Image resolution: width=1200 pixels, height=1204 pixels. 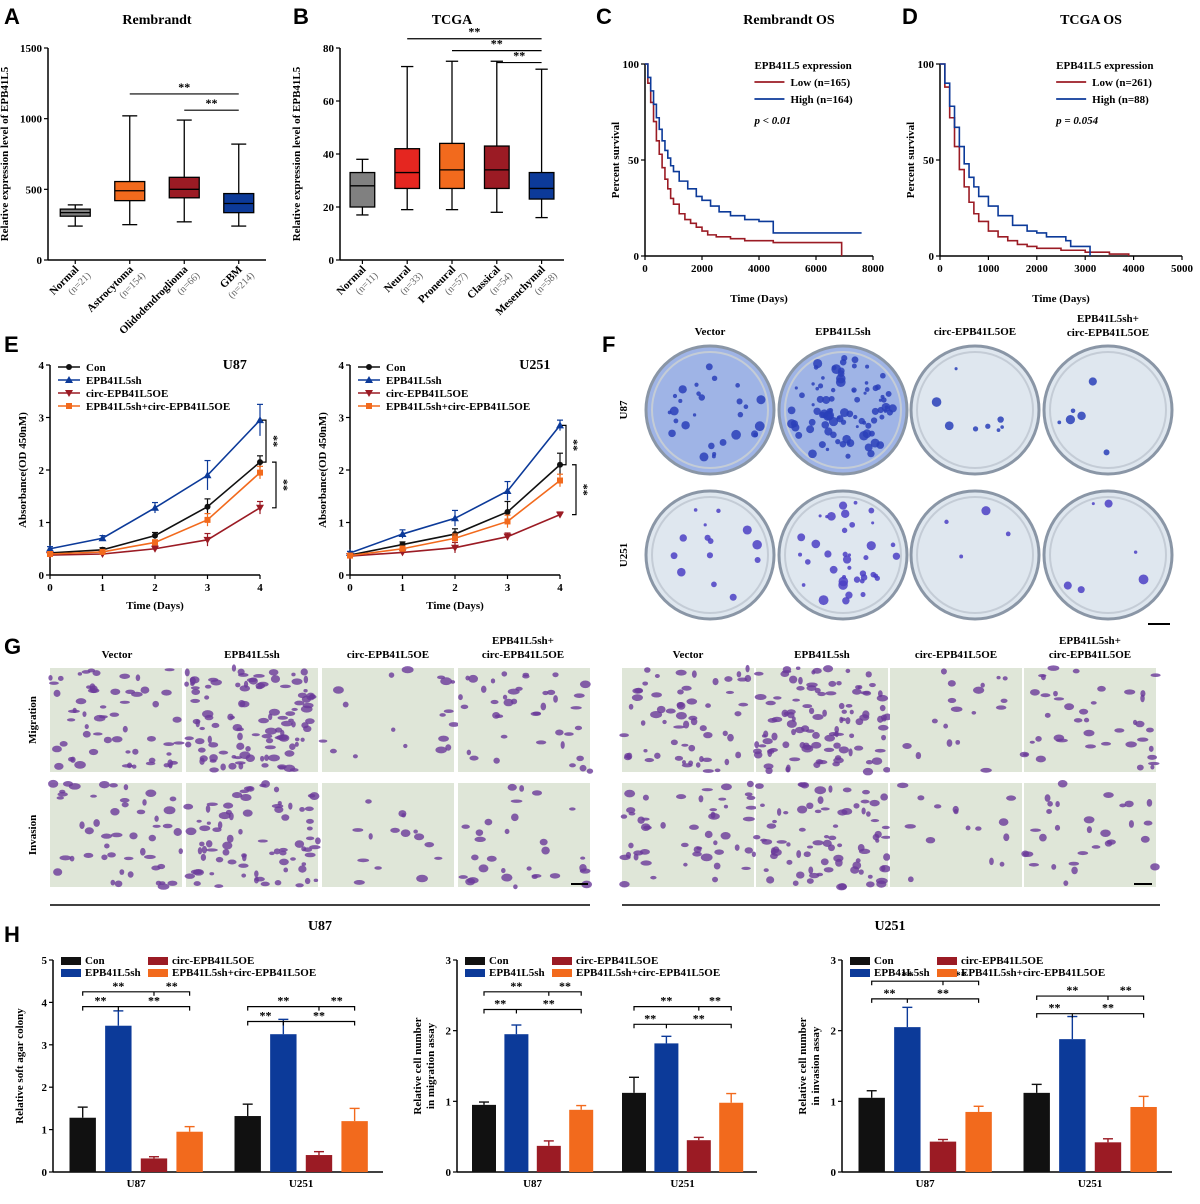 What do you see at coordinates (114, 381) in the screenshot?
I see `legend-entry: EPB41L5sh` at bounding box center [114, 381].